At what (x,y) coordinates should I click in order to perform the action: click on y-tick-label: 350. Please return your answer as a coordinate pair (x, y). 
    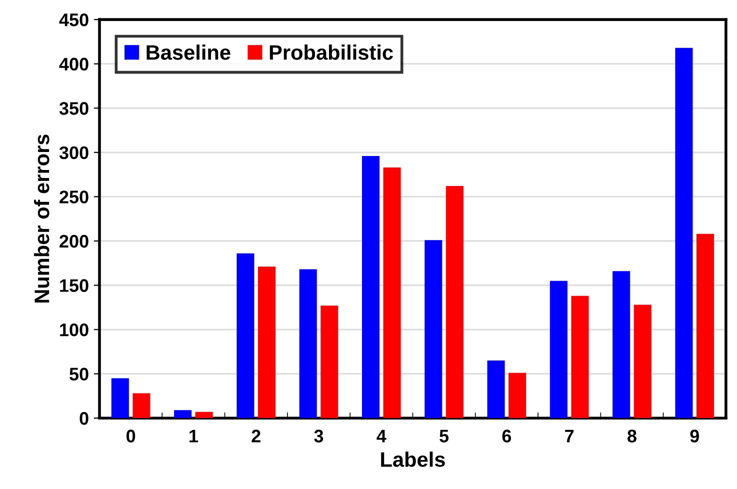
    Looking at the image, I should click on (73, 108).